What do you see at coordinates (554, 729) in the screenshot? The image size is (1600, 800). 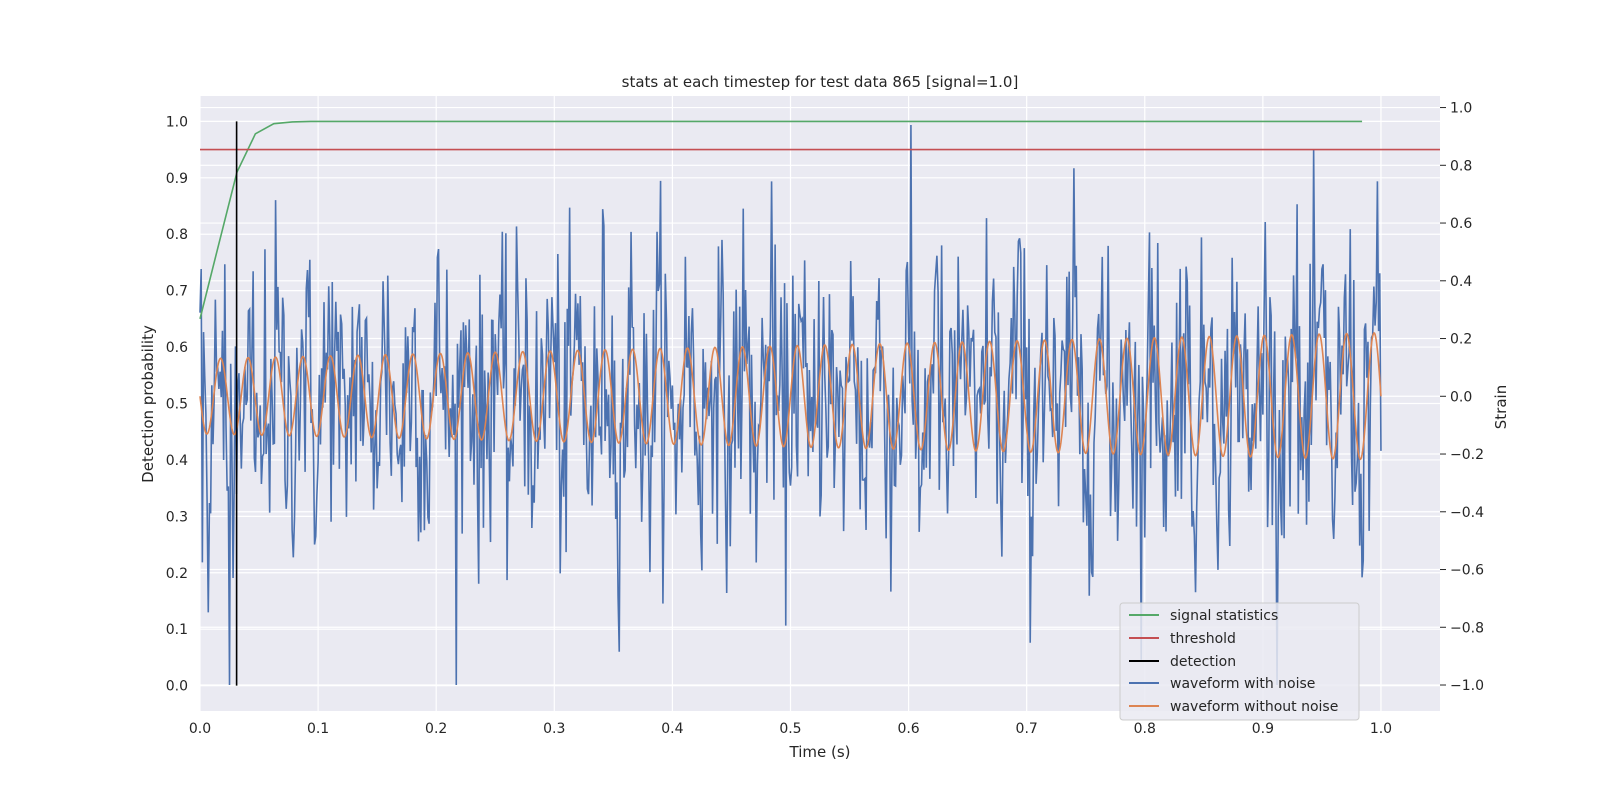 I see `x-tick-label: 0.3` at bounding box center [554, 729].